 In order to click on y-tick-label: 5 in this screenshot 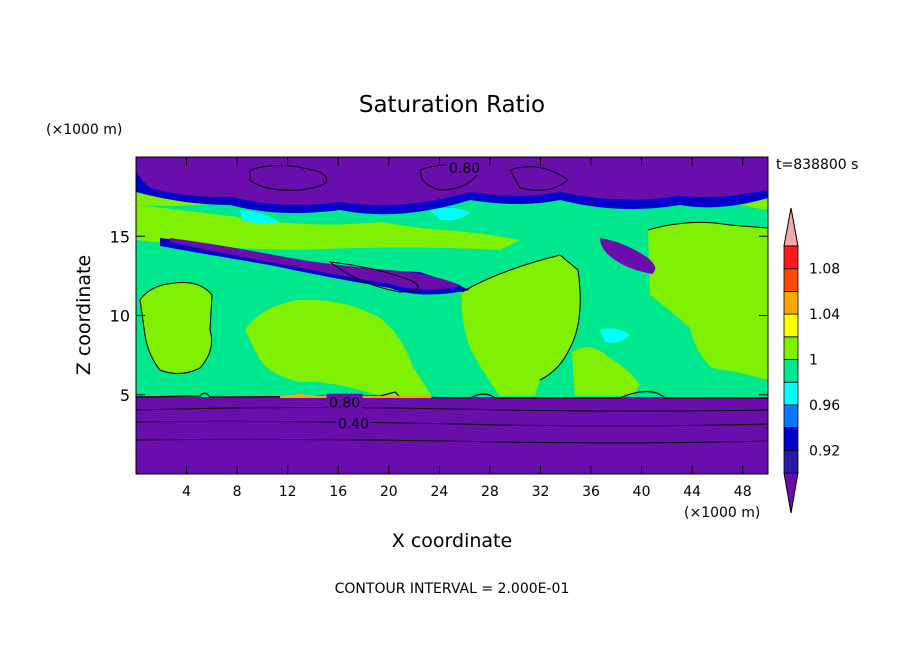, I will do `click(125, 395)`.